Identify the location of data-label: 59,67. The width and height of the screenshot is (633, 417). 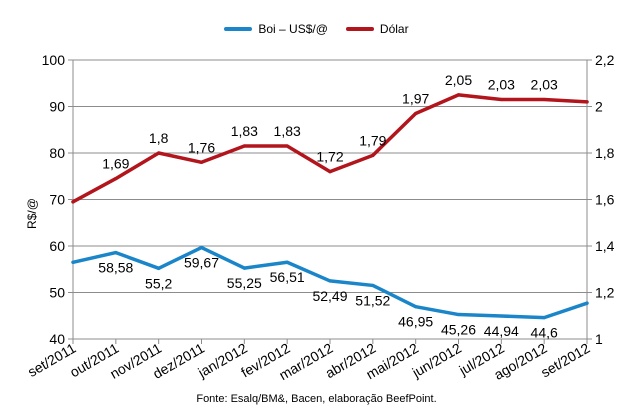
(201, 263).